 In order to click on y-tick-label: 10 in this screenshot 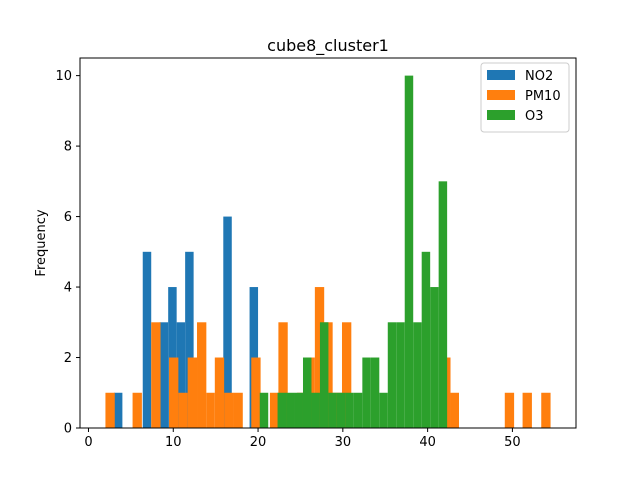, I will do `click(63, 76)`.